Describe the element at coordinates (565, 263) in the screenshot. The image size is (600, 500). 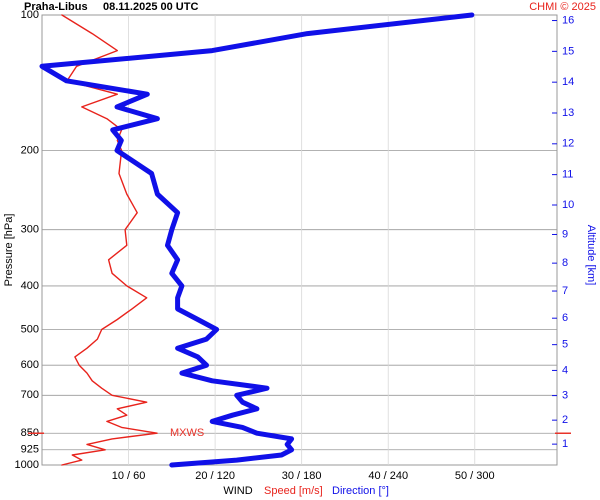
I see `y2-tick-label: 8` at that location.